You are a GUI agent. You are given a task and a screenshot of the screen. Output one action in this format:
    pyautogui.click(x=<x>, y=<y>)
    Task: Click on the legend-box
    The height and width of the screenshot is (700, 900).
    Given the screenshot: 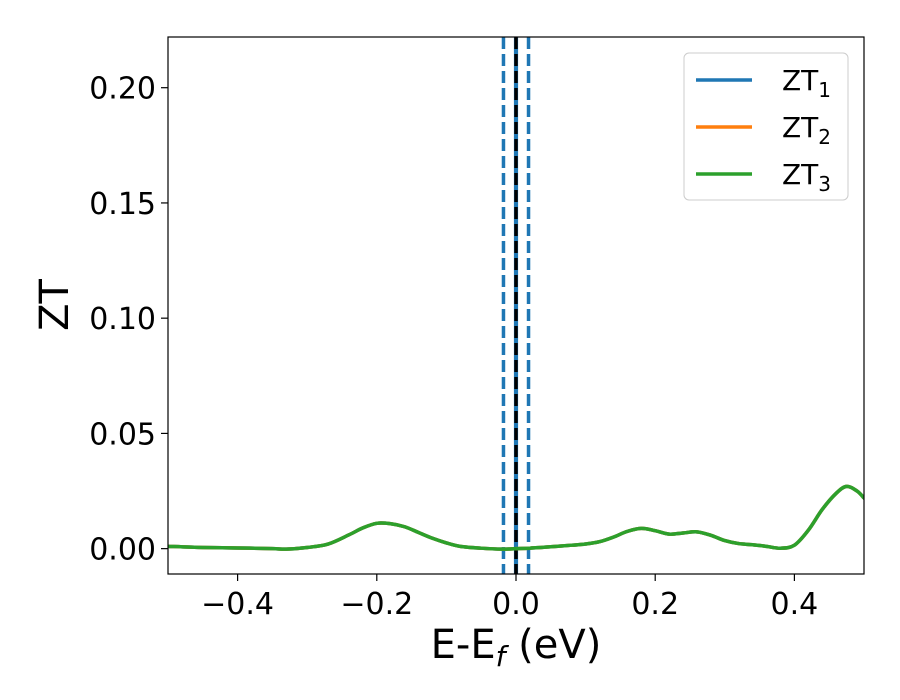 What is the action you would take?
    pyautogui.click(x=766, y=126)
    